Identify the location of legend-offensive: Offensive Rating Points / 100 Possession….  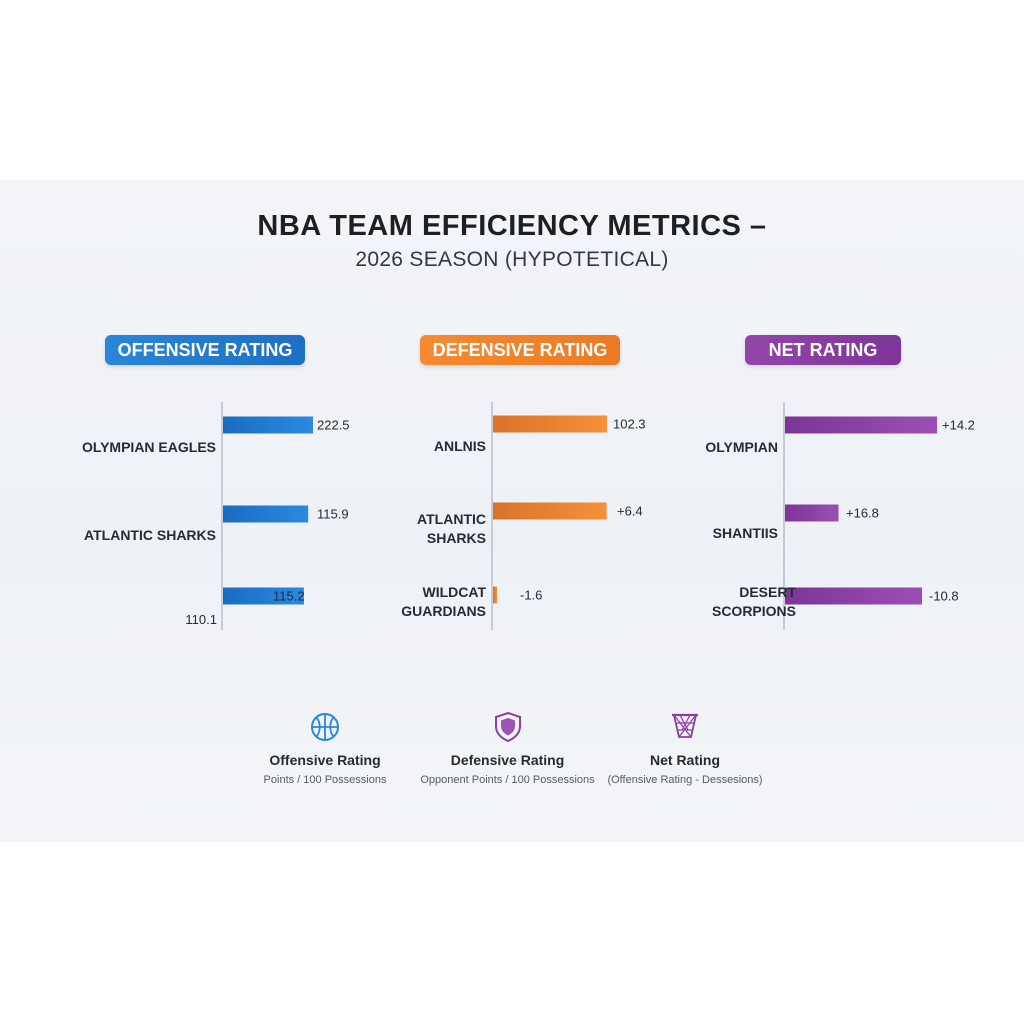
(325, 748).